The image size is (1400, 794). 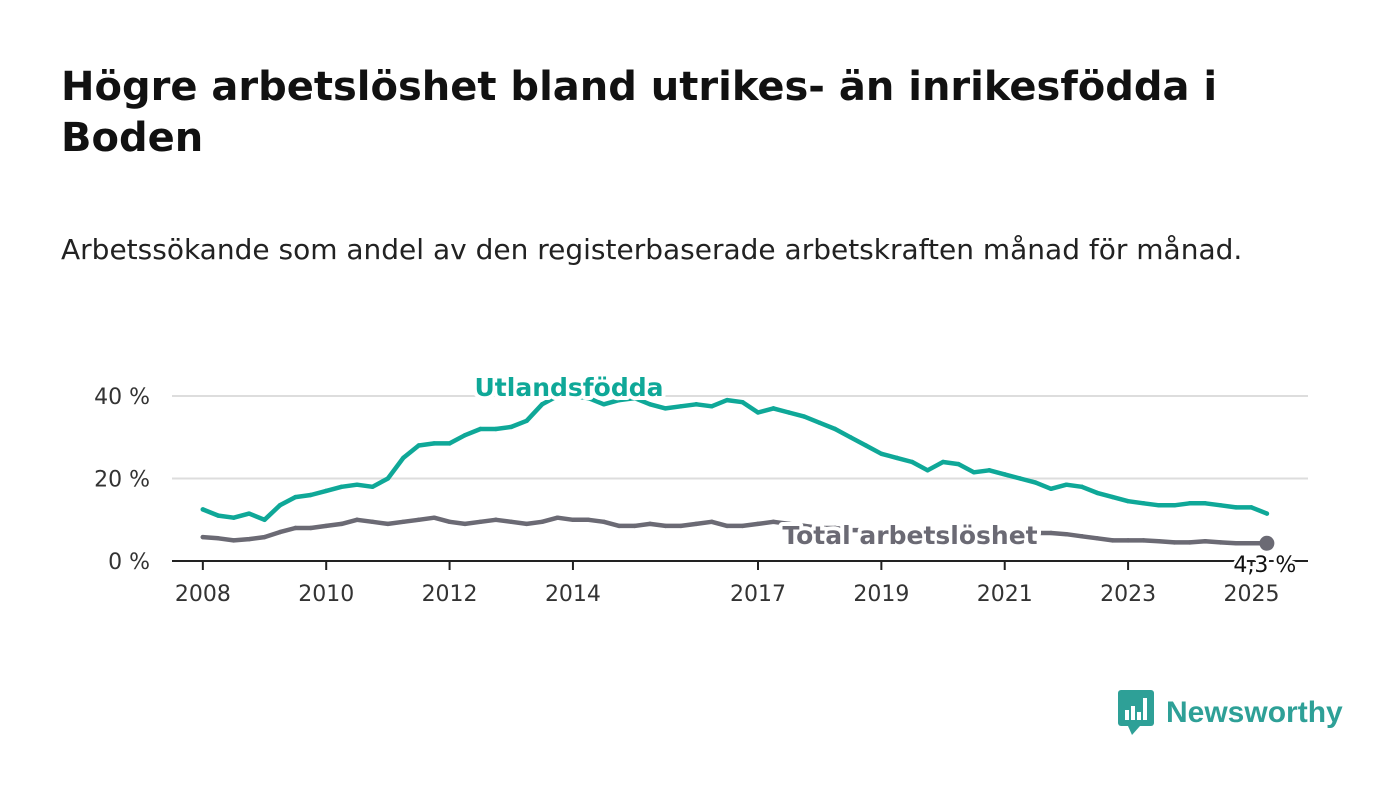 What do you see at coordinates (122, 397) in the screenshot?
I see `y-tick-label: 40 %` at bounding box center [122, 397].